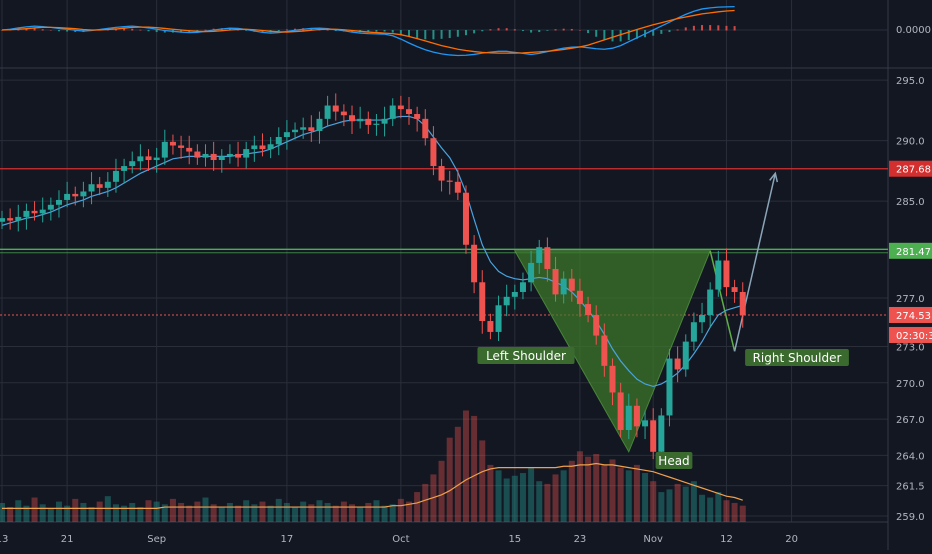  What do you see at coordinates (156, 539) in the screenshot?
I see `time-axis-label: Sep` at bounding box center [156, 539].